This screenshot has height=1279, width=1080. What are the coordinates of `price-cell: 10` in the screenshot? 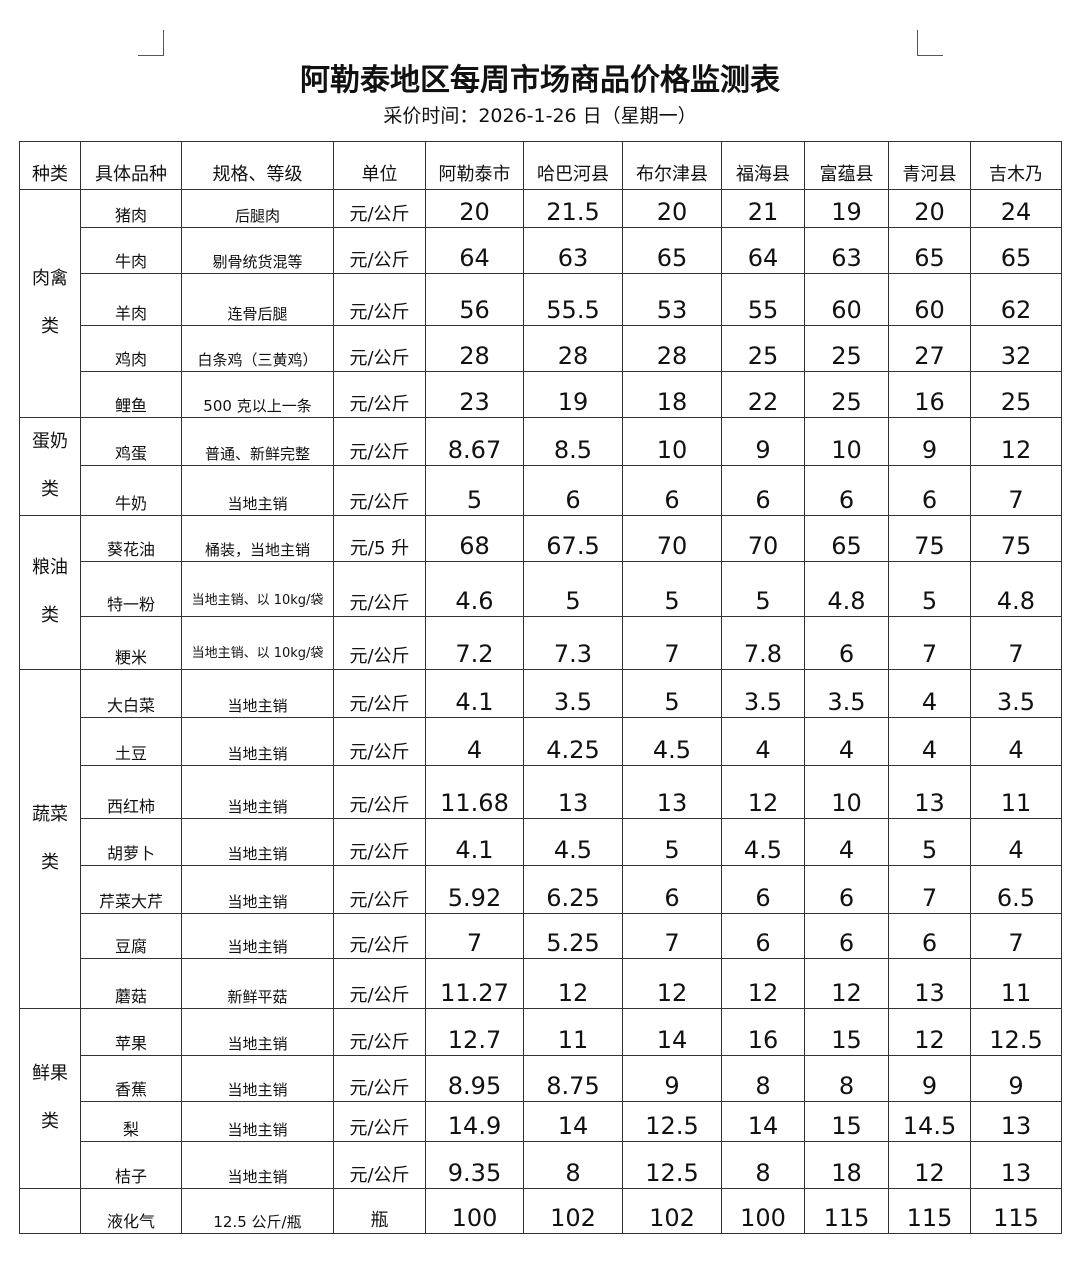 It's located at (846, 792).